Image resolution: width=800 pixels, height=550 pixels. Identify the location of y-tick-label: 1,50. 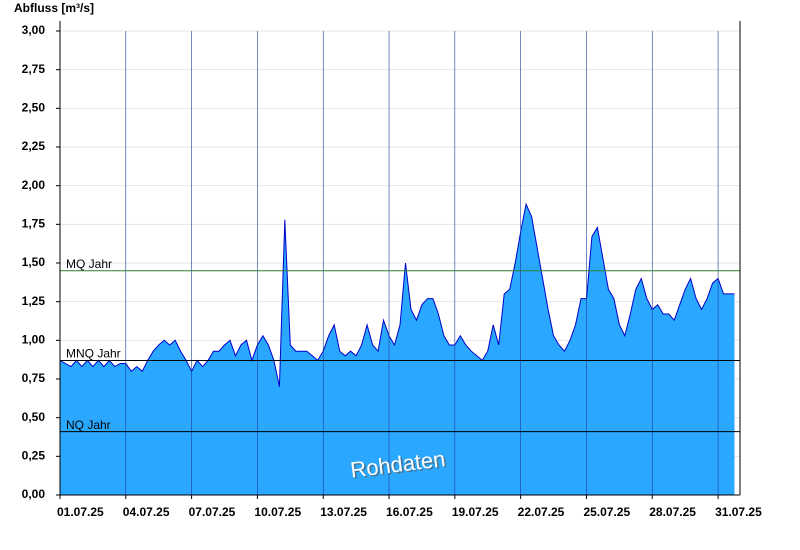
(34, 262).